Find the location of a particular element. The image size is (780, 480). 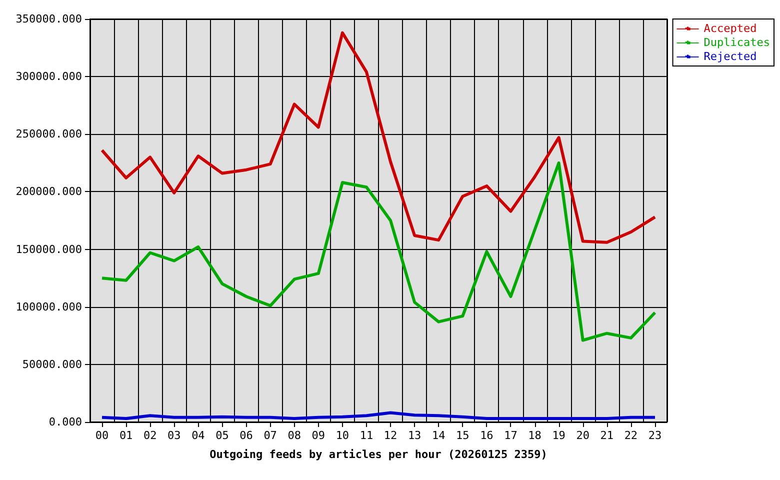

x-tick-label: 09 is located at coordinates (319, 435).